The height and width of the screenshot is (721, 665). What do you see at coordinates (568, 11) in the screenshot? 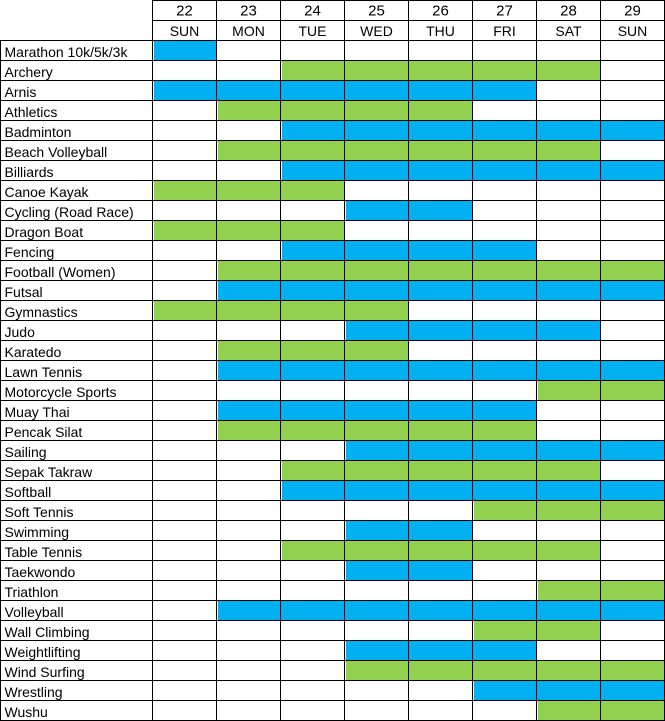
I see `svg-text: 28` at bounding box center [568, 11].